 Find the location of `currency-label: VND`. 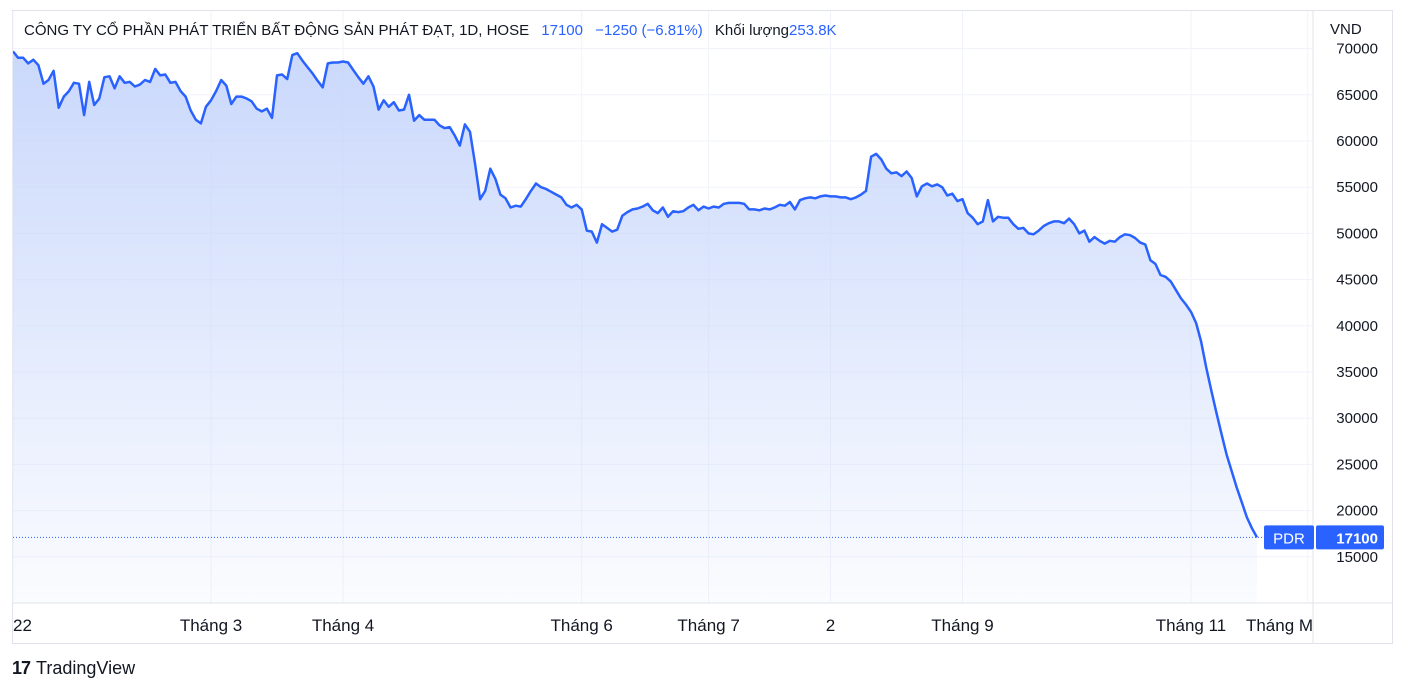

currency-label: VND is located at coordinates (1346, 29).